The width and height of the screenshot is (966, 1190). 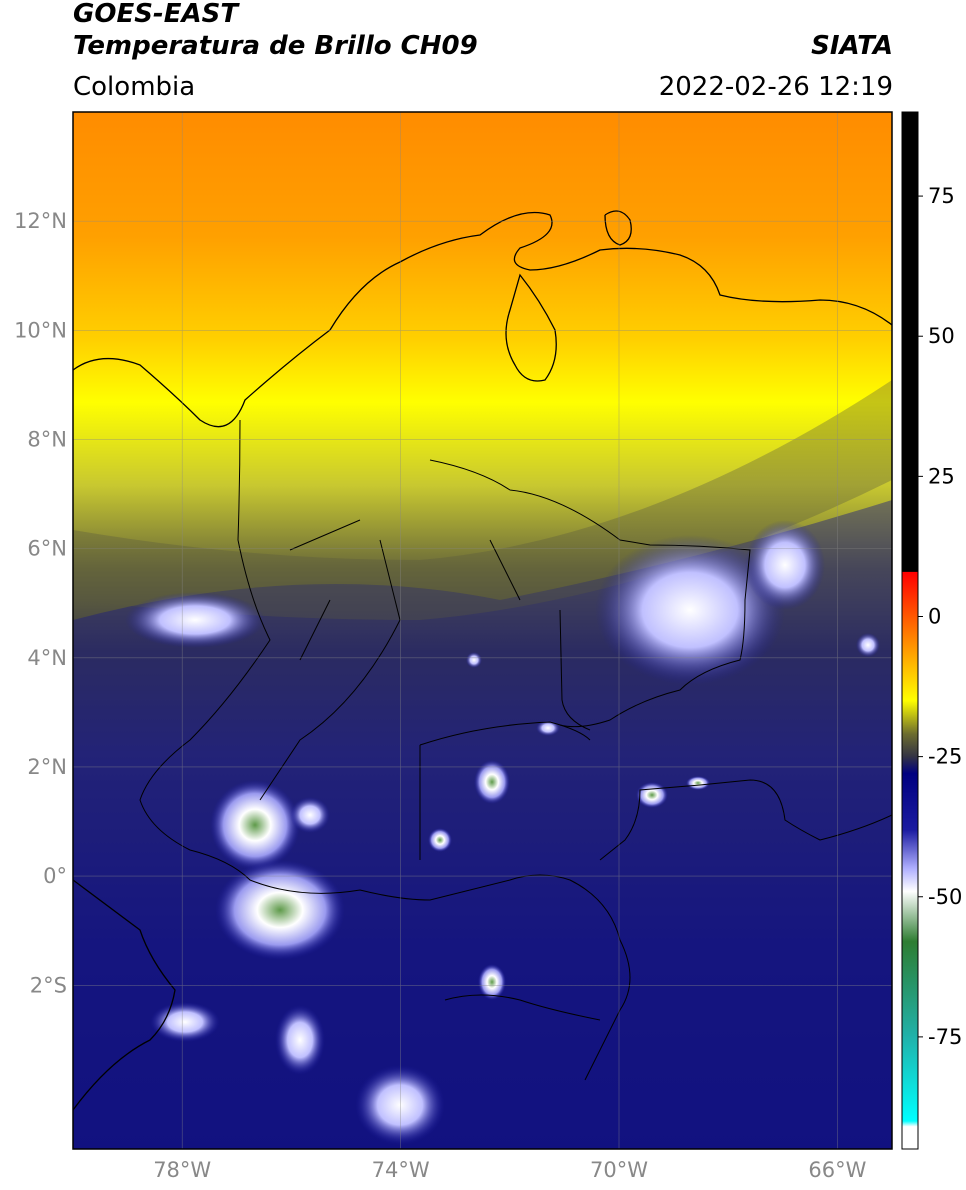 What do you see at coordinates (509, 1170) in the screenshot?
I see `longitude-ticks: 78°W 74°W 70°W 66°W` at bounding box center [509, 1170].